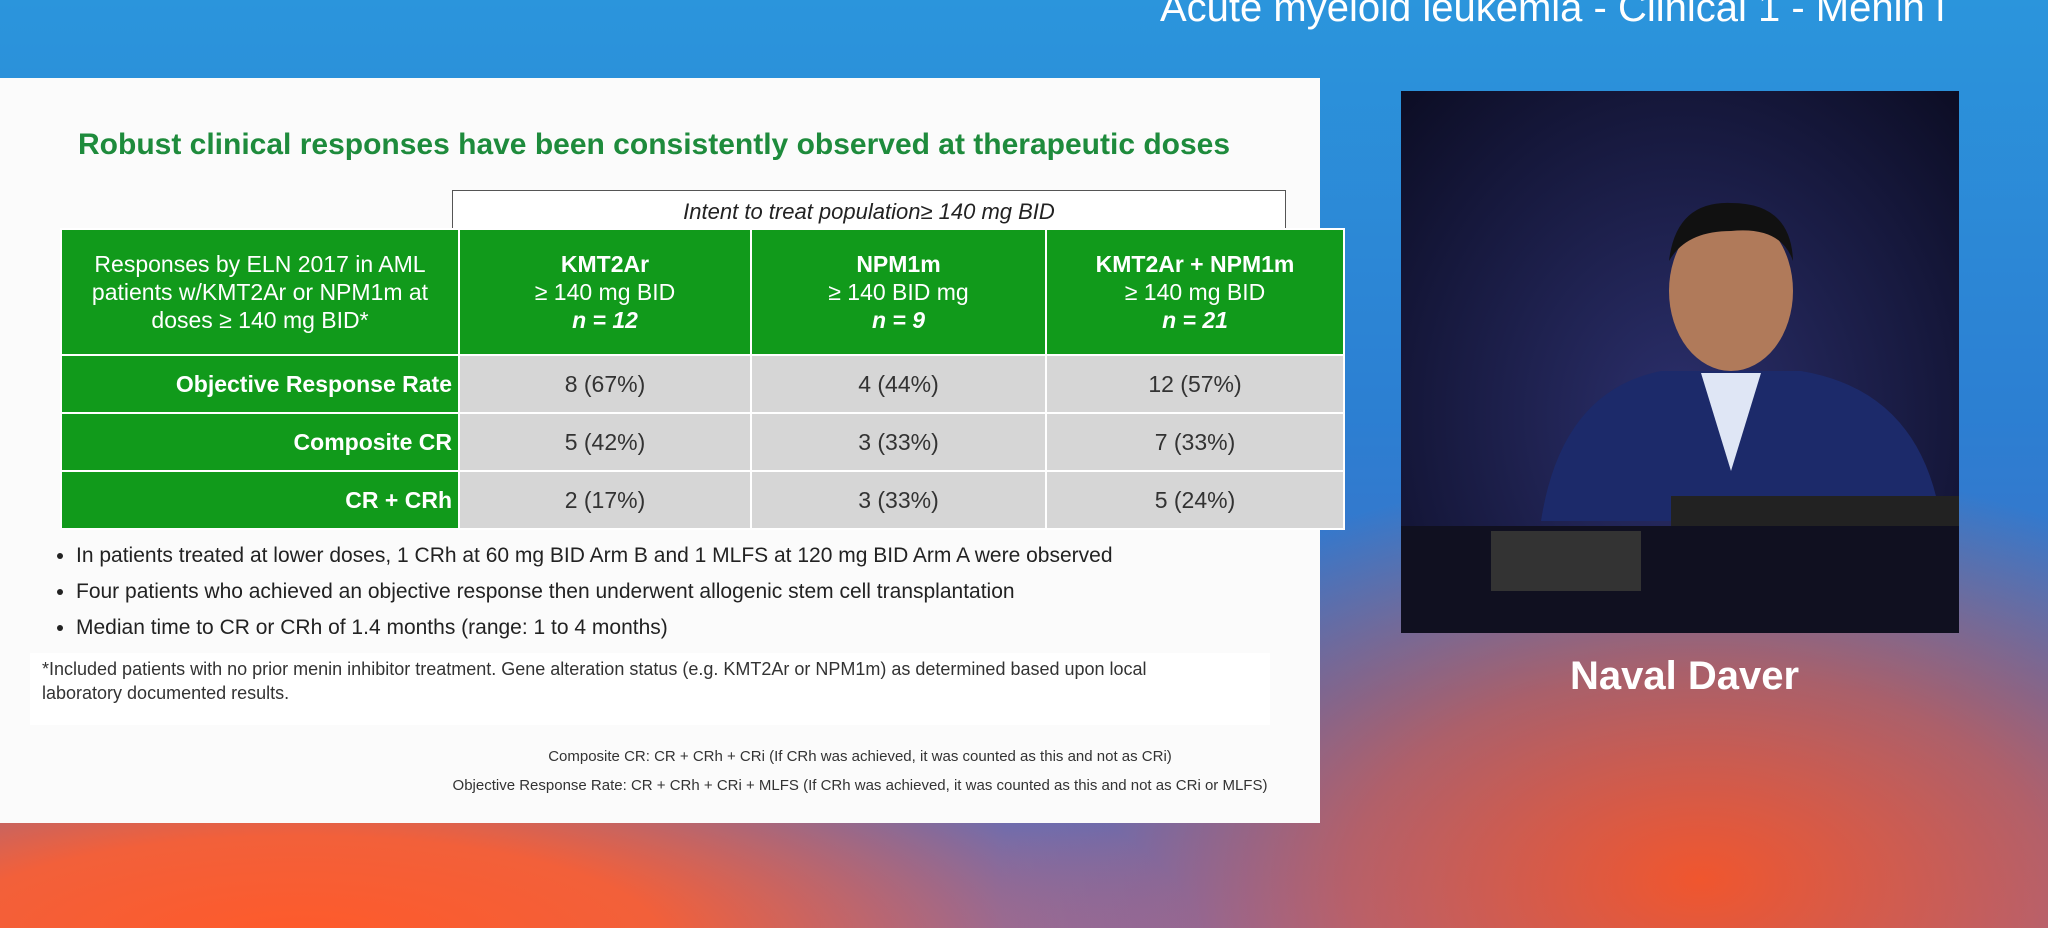 The height and width of the screenshot is (928, 2048). Describe the element at coordinates (1731, 291) in the screenshot. I see `head` at that location.